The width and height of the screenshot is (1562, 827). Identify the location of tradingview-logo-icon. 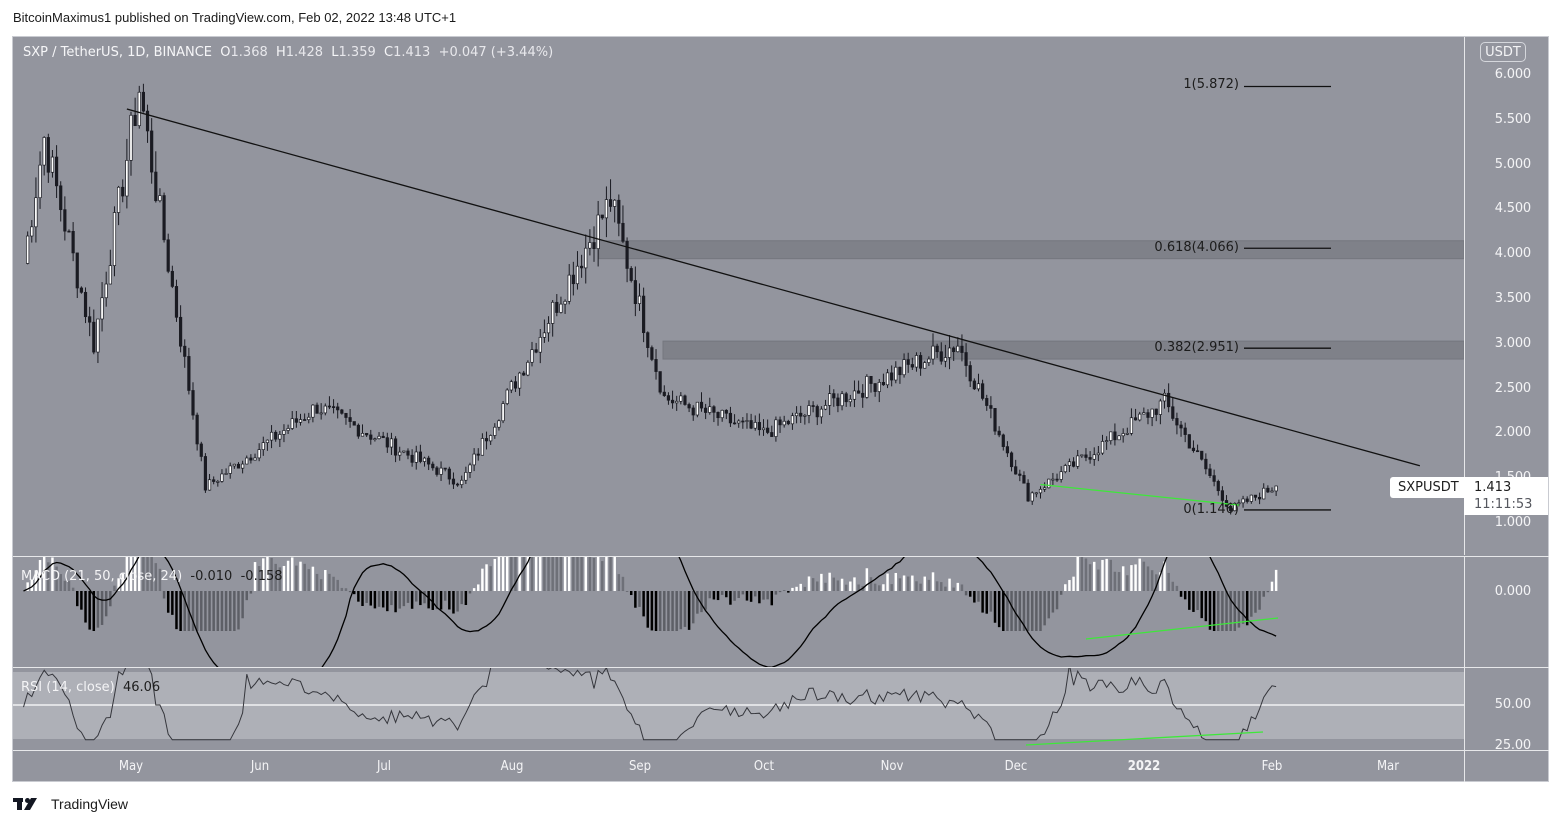
(25, 804).